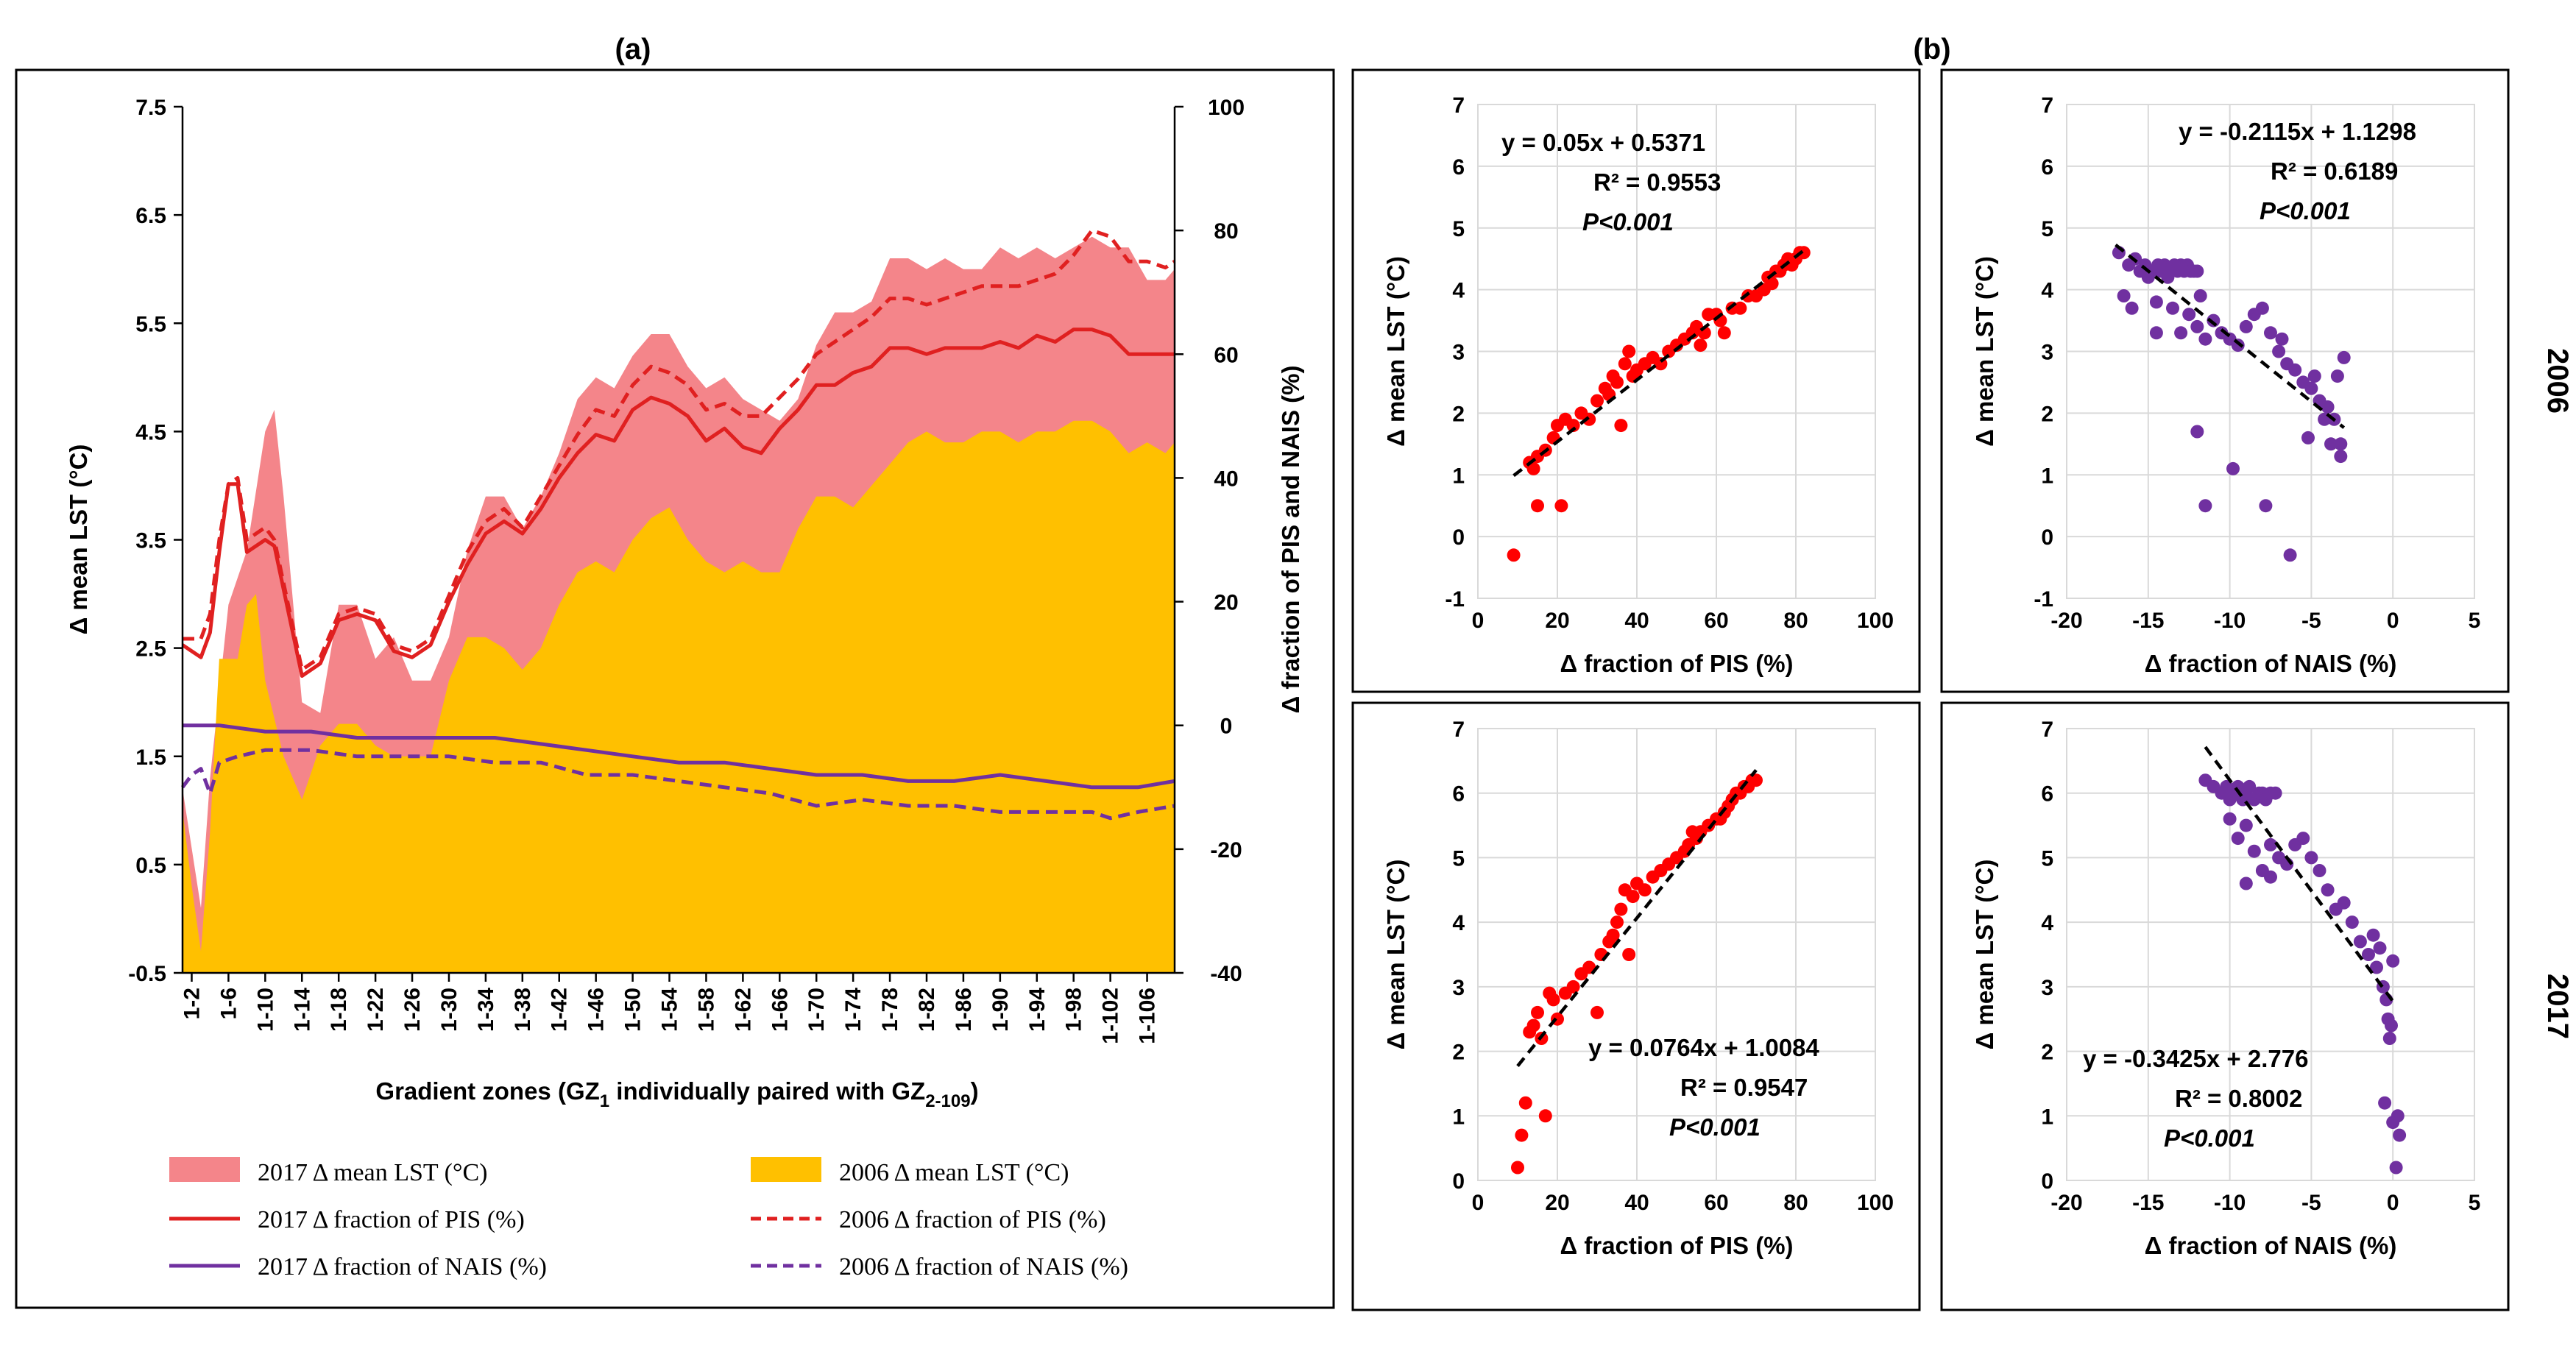  What do you see at coordinates (150, 108) in the screenshot?
I see `y-tick-label: 7.5` at bounding box center [150, 108].